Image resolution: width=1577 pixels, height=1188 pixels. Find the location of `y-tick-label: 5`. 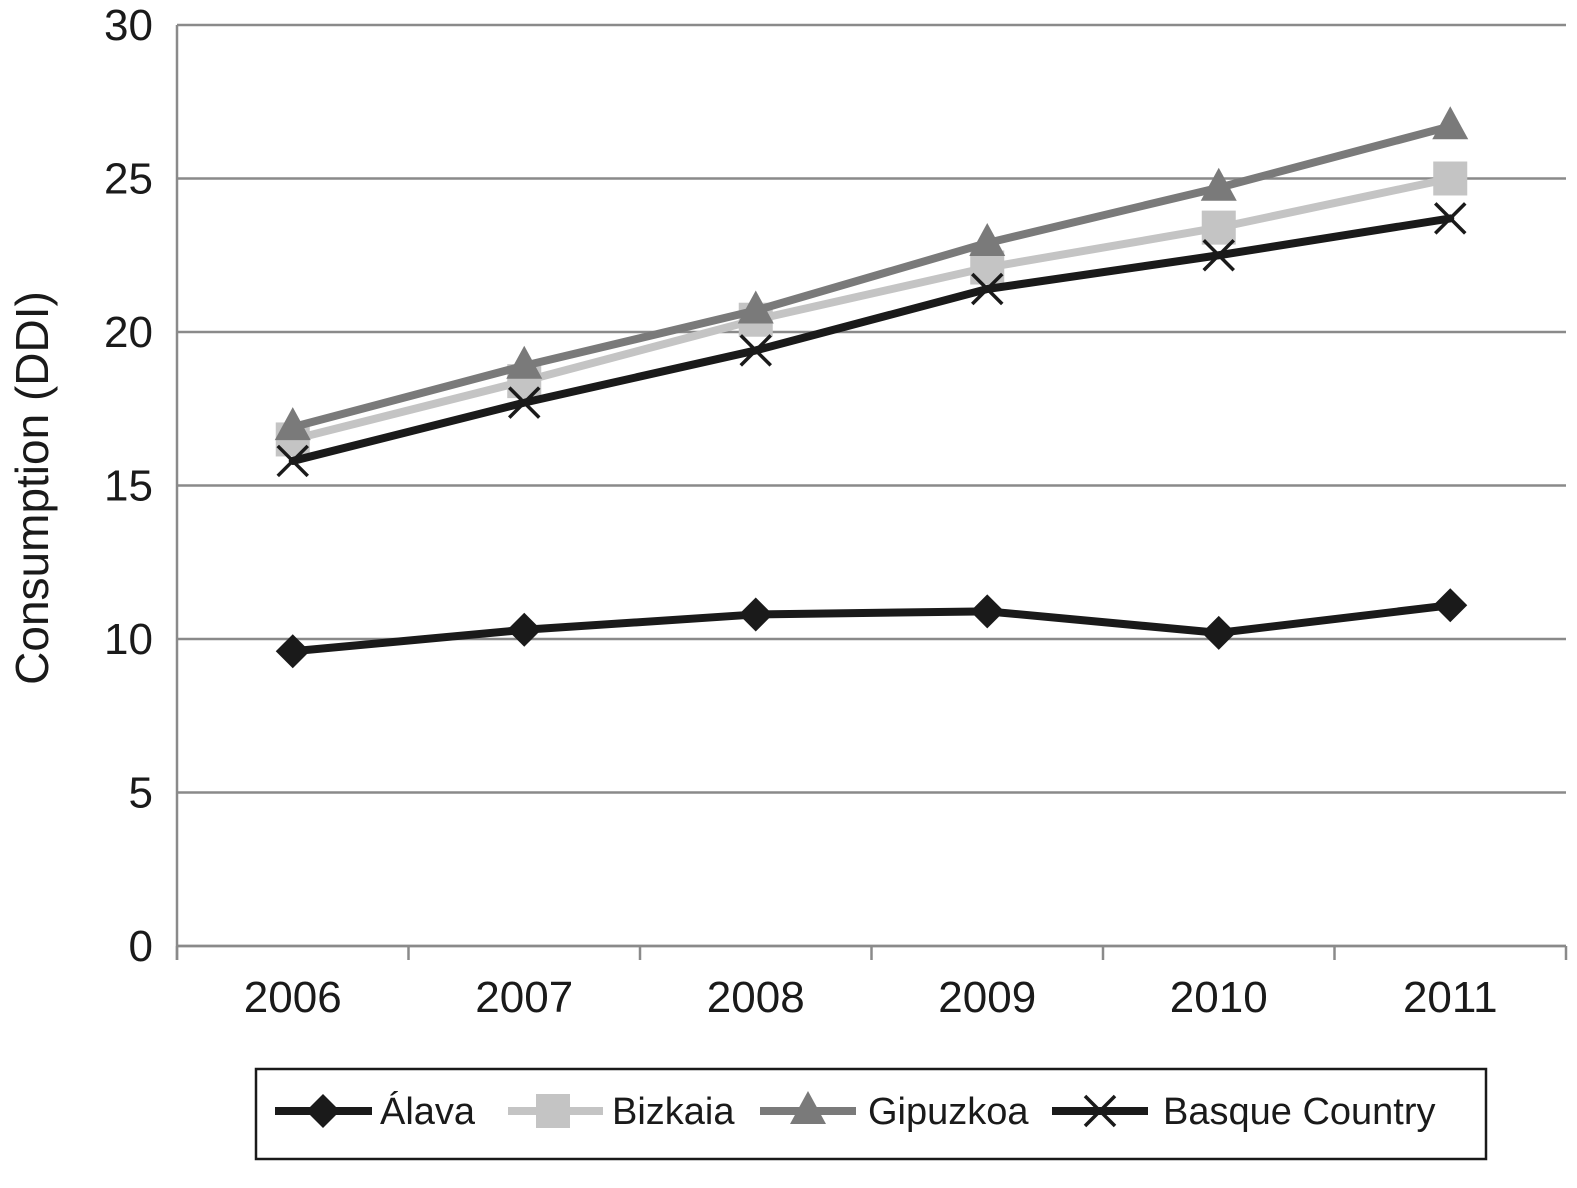

y-tick-label: 5 is located at coordinates (141, 793).